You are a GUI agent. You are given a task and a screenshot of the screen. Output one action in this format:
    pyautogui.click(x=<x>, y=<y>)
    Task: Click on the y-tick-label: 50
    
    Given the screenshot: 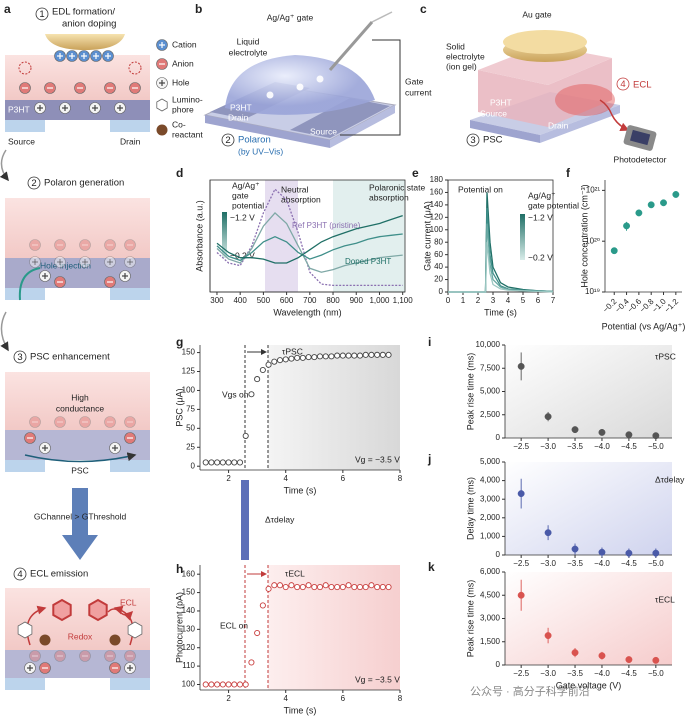 What is the action you would take?
    pyautogui.click(x=190, y=427)
    